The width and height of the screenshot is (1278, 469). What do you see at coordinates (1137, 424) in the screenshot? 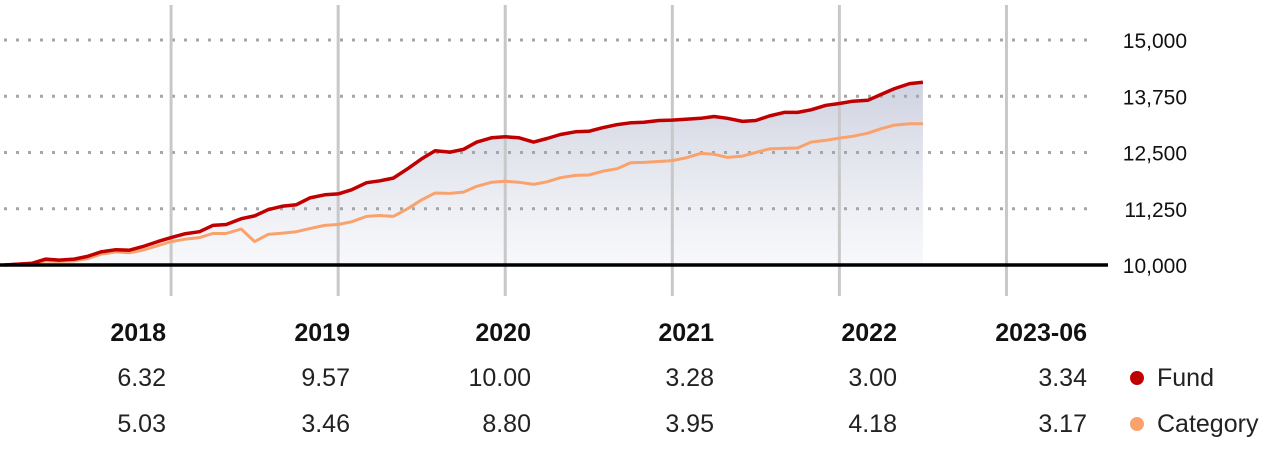
I see `category-legend-dot-icon` at bounding box center [1137, 424].